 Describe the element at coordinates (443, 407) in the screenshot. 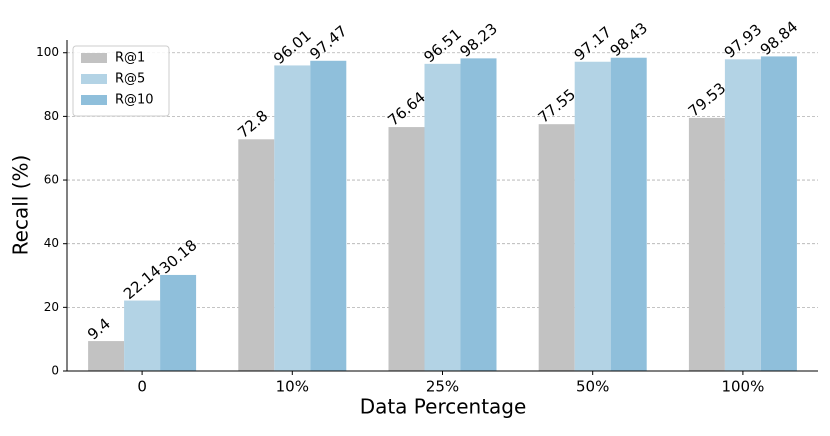

I see `x-axis-label: Data Percentage` at that location.